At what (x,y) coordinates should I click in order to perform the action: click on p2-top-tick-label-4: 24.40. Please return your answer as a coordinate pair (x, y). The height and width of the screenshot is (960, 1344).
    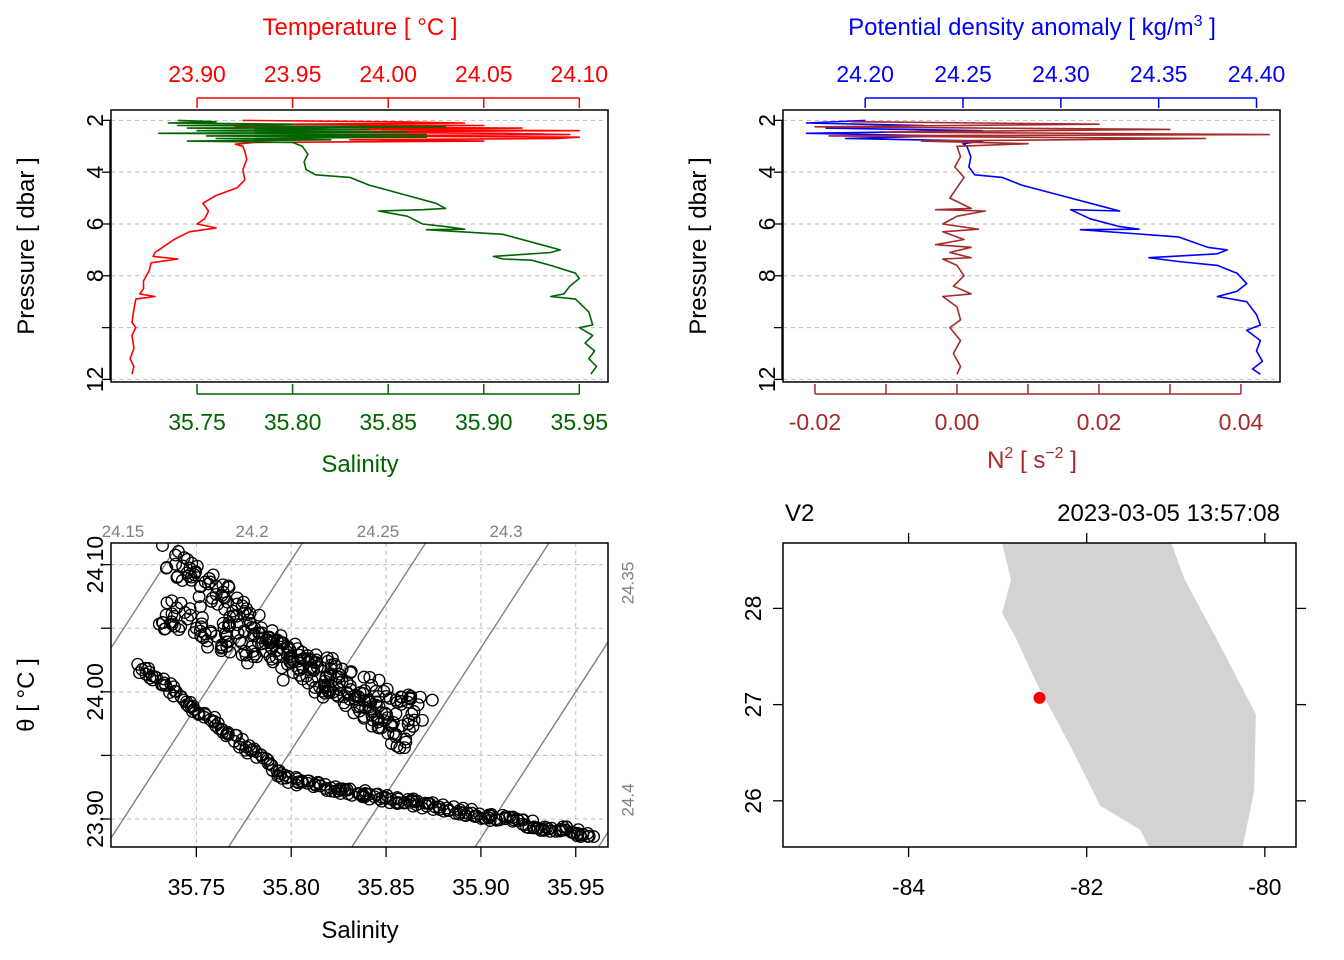
    Looking at the image, I should click on (1257, 74).